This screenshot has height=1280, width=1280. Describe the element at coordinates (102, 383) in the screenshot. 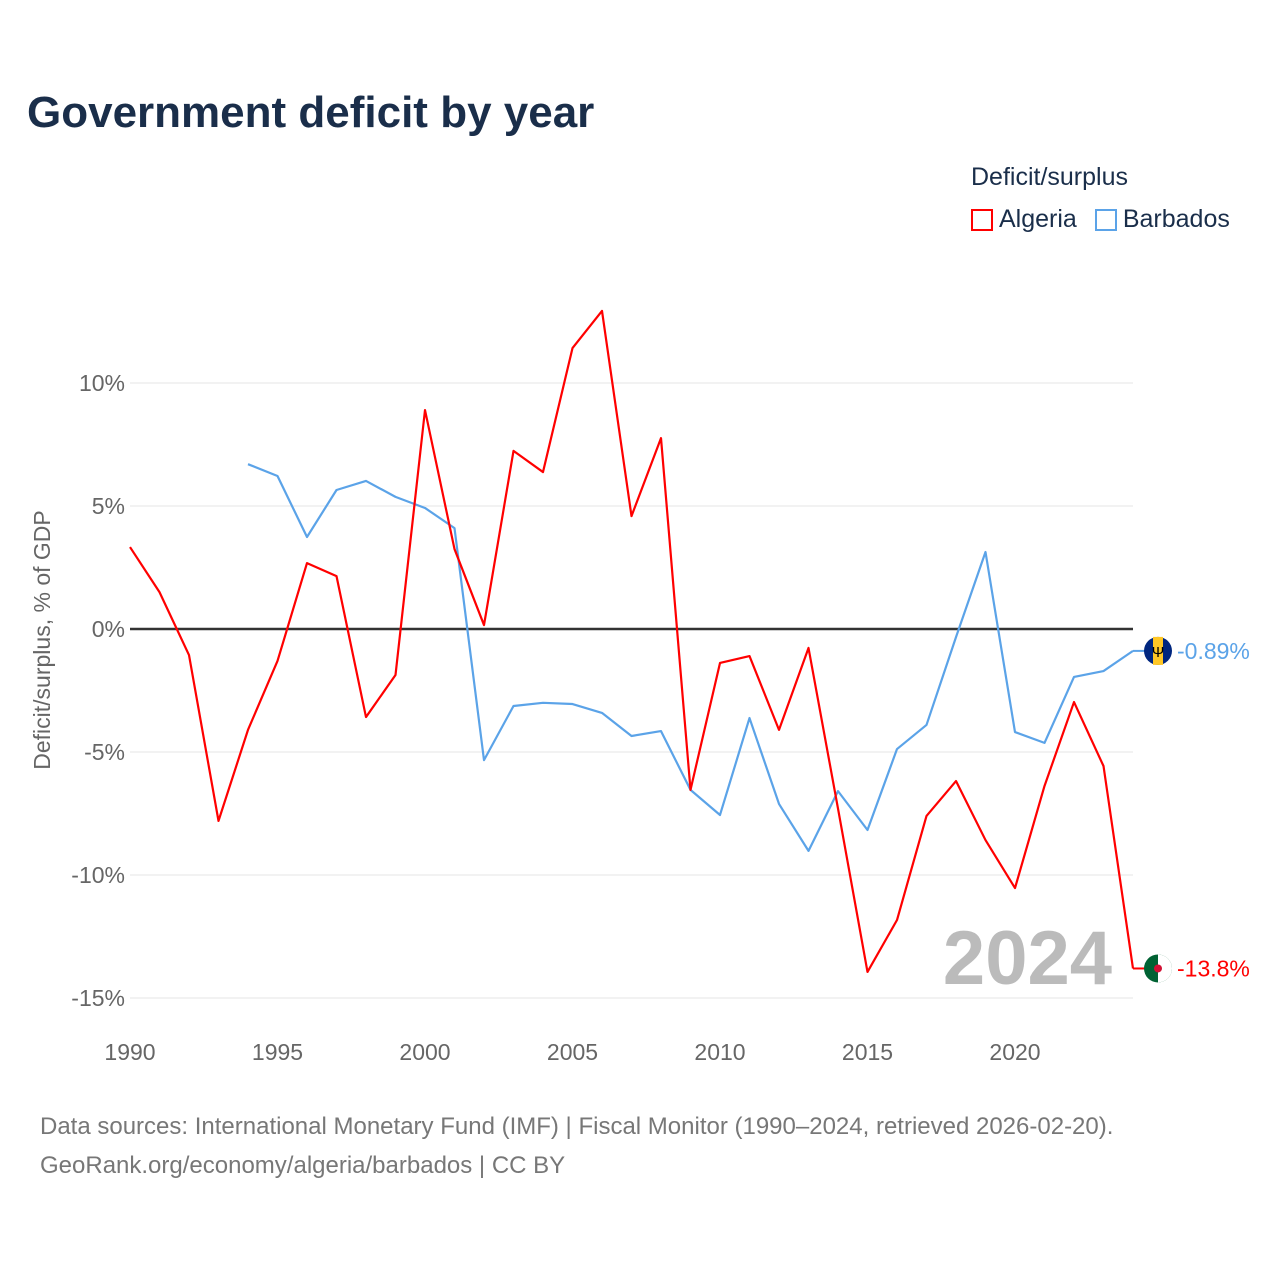

I see `y-tick-label: 10%` at that location.